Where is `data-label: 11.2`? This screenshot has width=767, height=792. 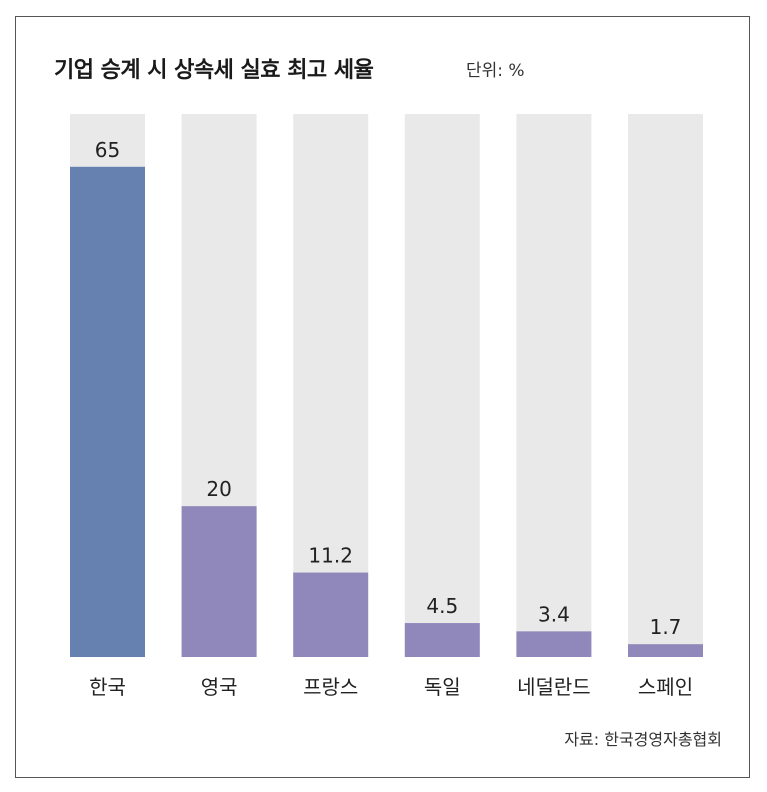 data-label: 11.2 is located at coordinates (330, 556).